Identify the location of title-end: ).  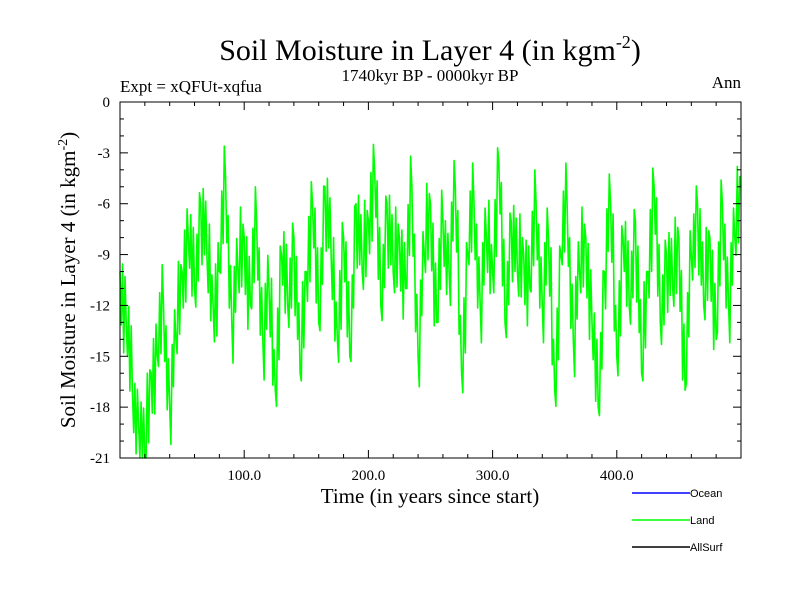
(636, 50).